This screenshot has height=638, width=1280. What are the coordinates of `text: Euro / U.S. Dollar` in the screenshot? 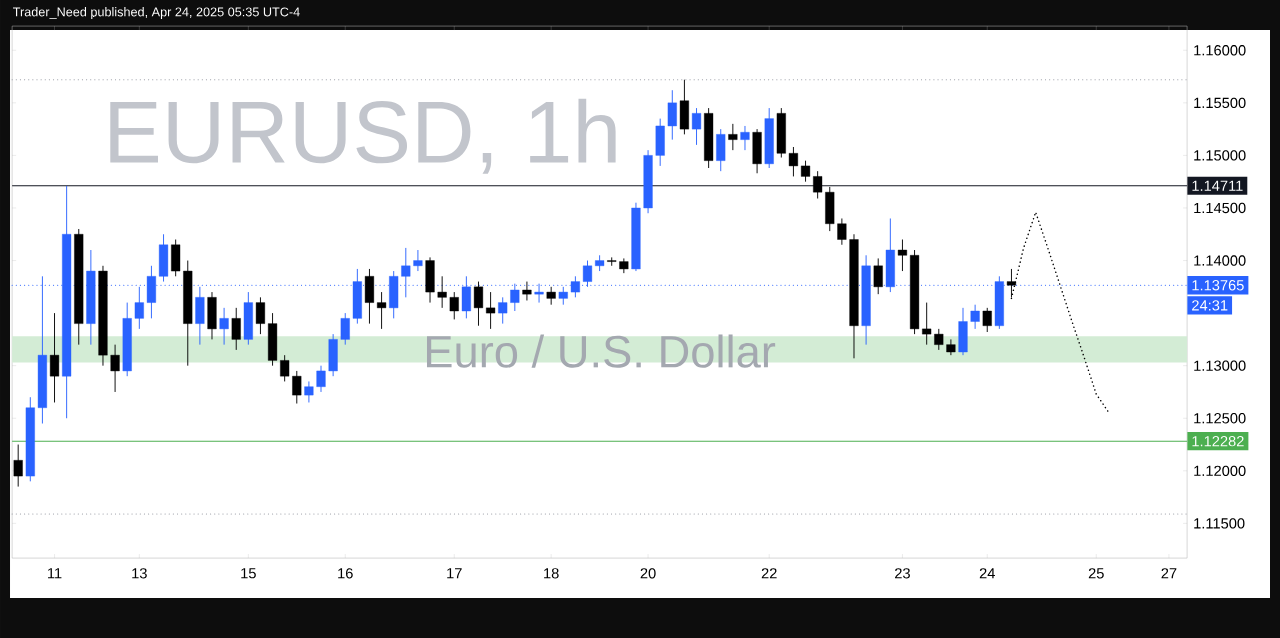 It's located at (601, 351).